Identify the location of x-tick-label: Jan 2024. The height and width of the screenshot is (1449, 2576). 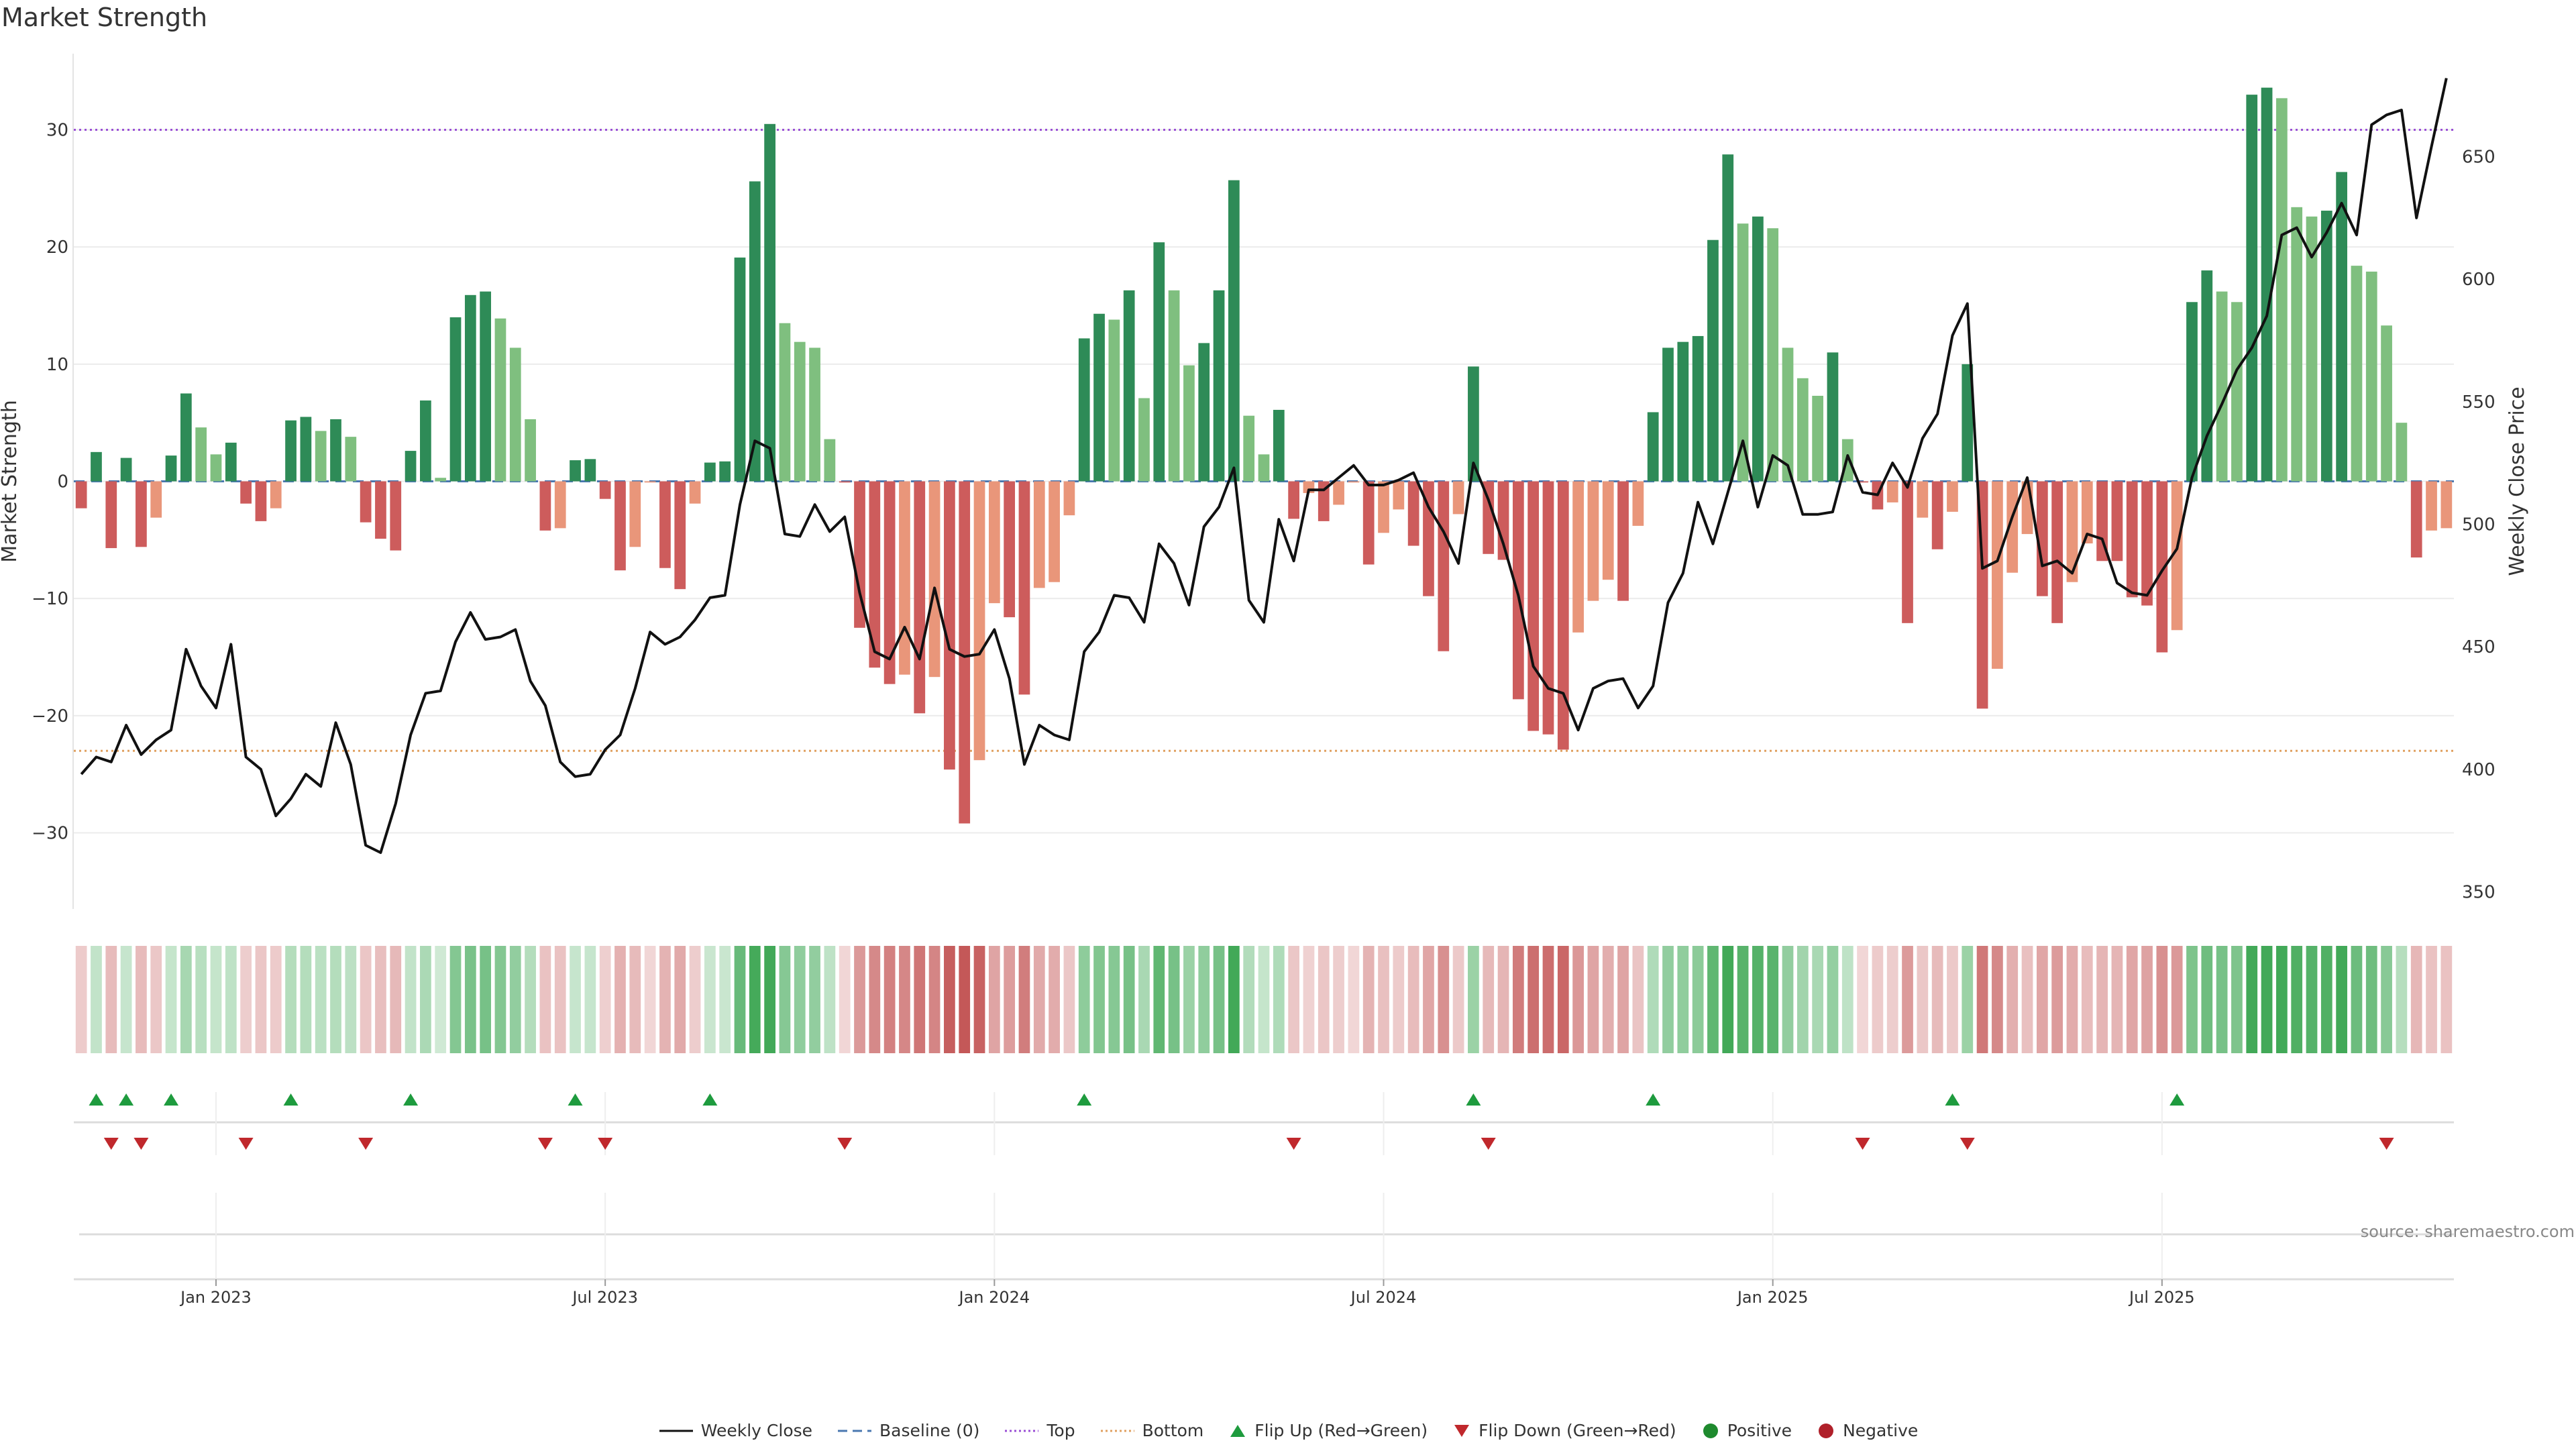
(993, 1297).